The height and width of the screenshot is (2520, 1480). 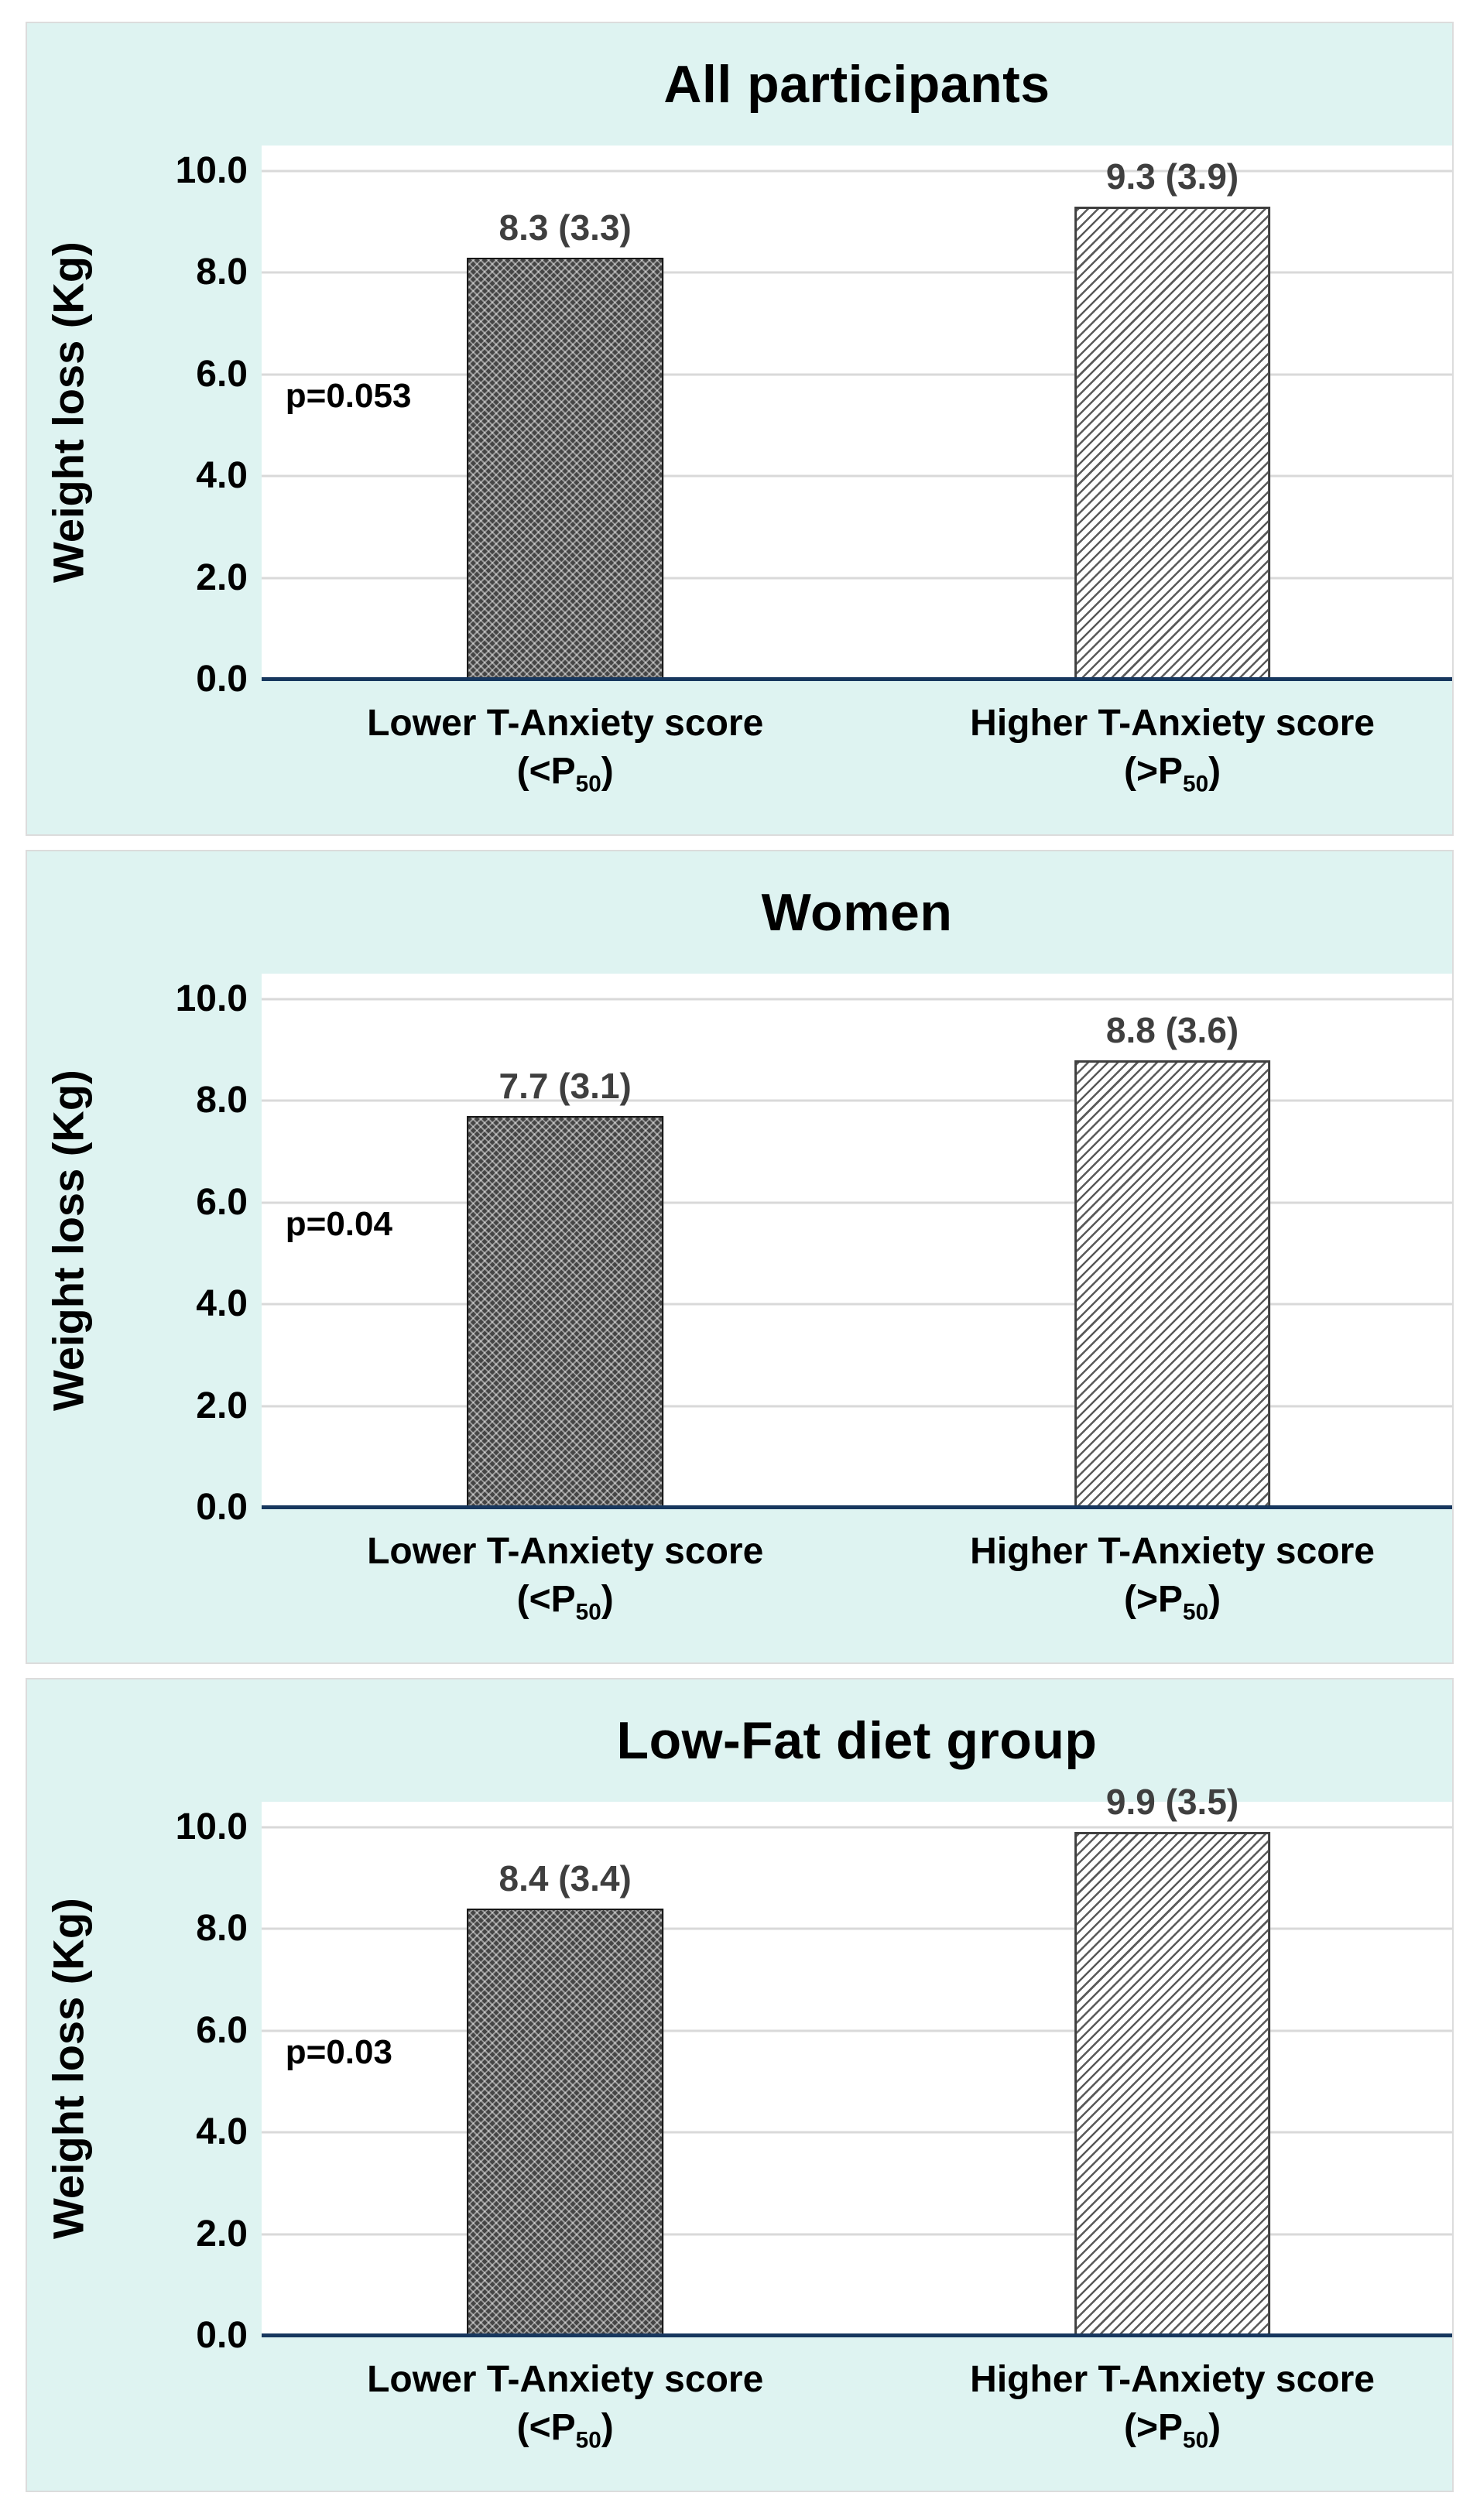 I want to click on bar-value-label: 7.7 (3.1), so click(x=565, y=1086).